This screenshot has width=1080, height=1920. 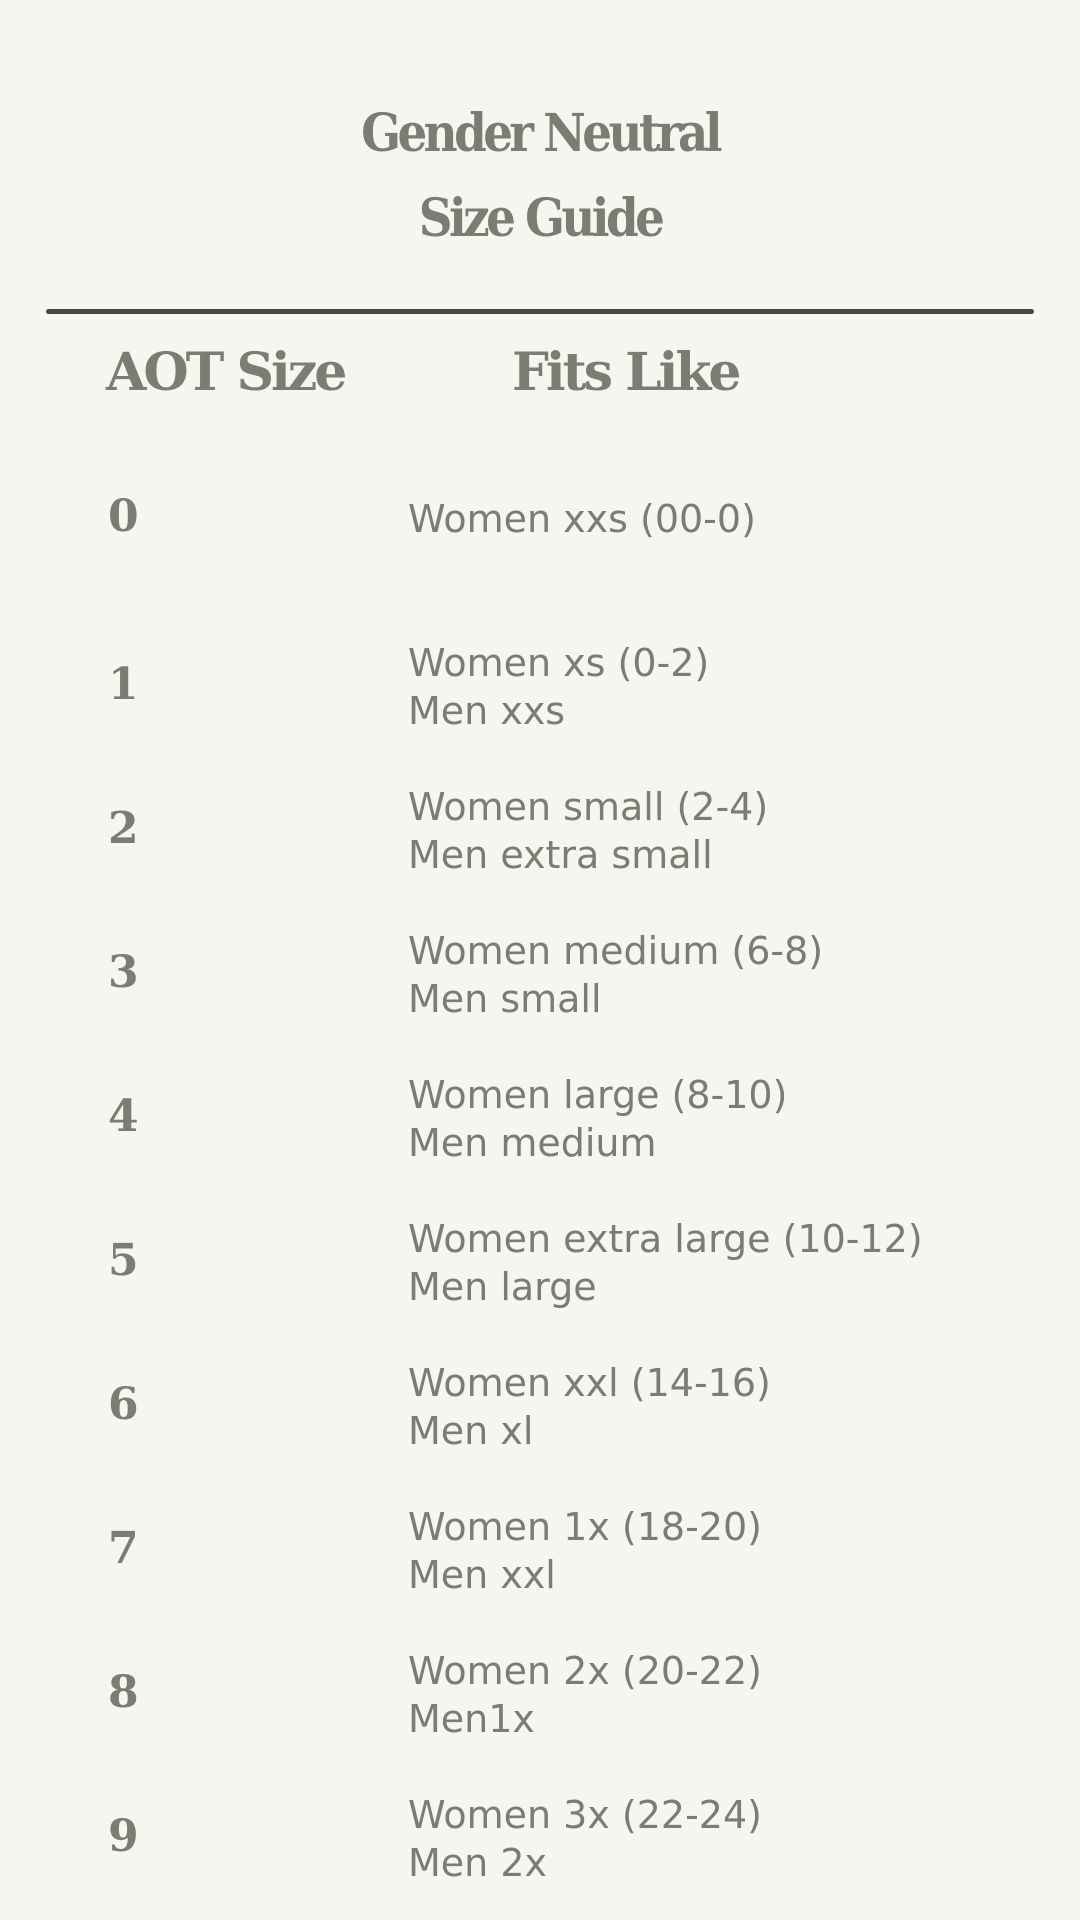 I want to click on fits-like-line: Men medium, so click(x=532, y=1143).